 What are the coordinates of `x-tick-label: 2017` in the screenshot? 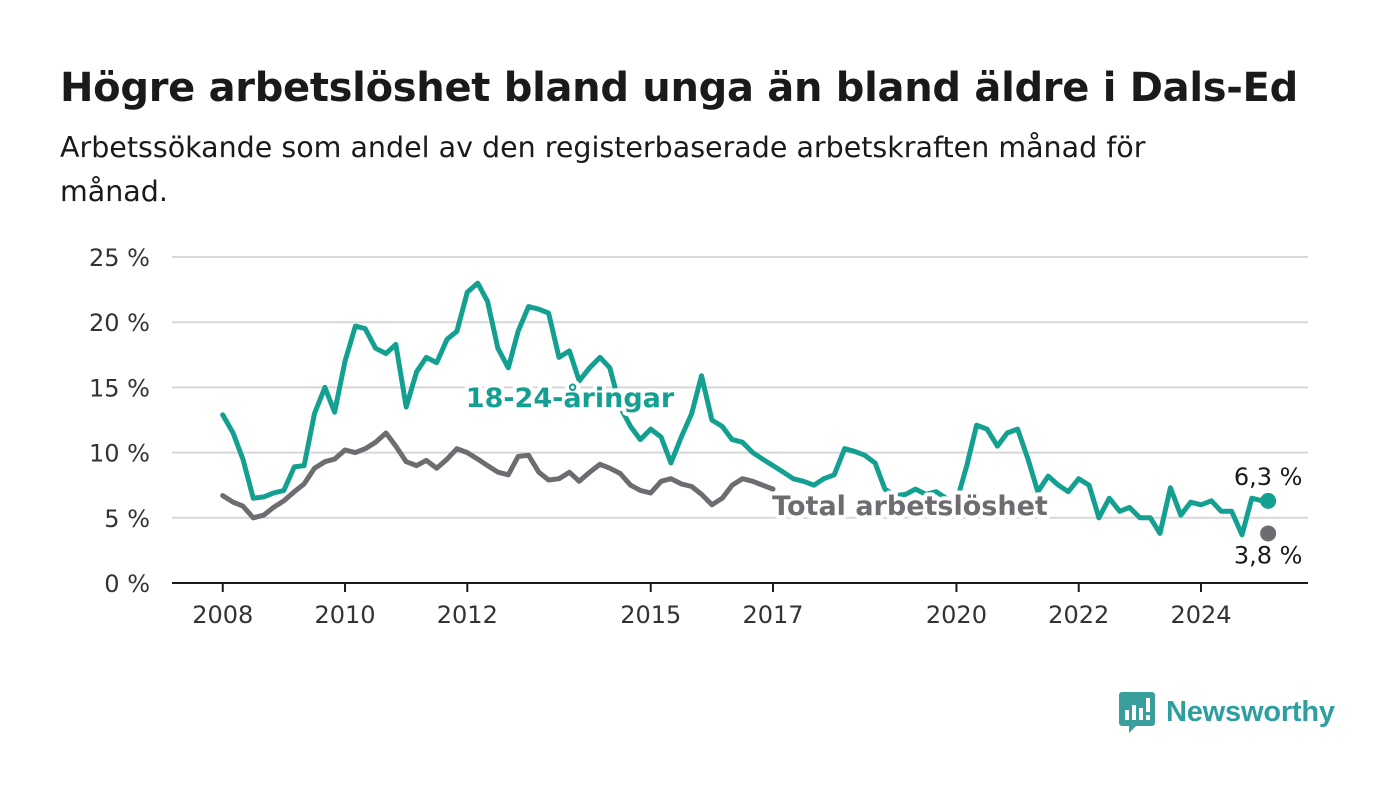 It's located at (772, 615).